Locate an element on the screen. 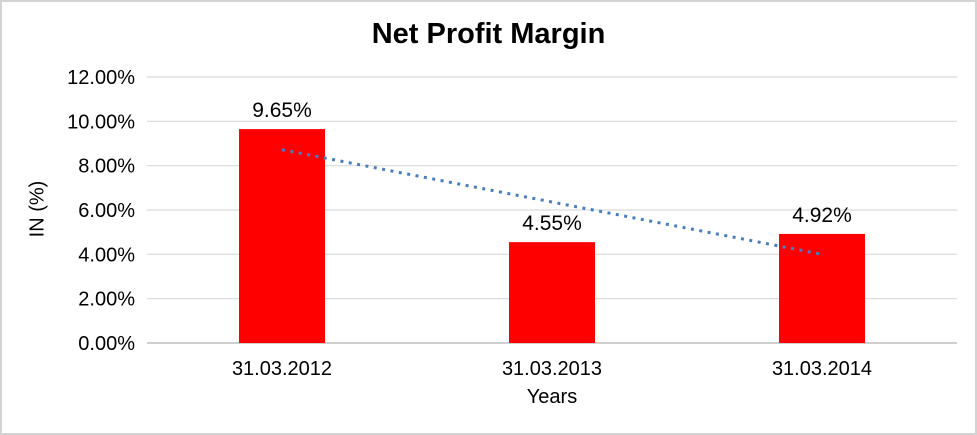 Image resolution: width=977 pixels, height=435 pixels. bar-data-label: 4.55% is located at coordinates (552, 223).